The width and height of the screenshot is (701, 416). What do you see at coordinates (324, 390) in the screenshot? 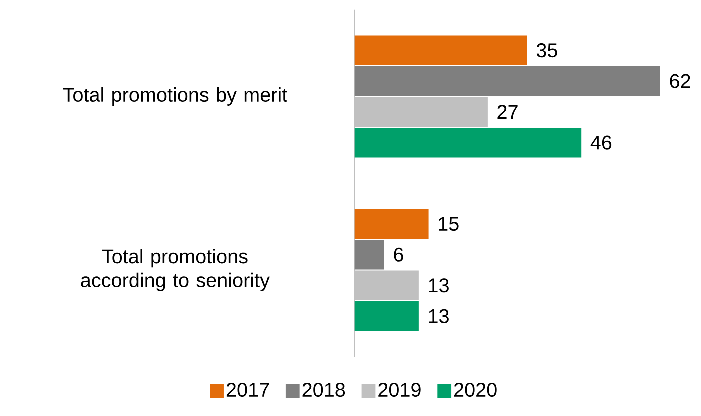
I see `legend-label: 2018` at bounding box center [324, 390].